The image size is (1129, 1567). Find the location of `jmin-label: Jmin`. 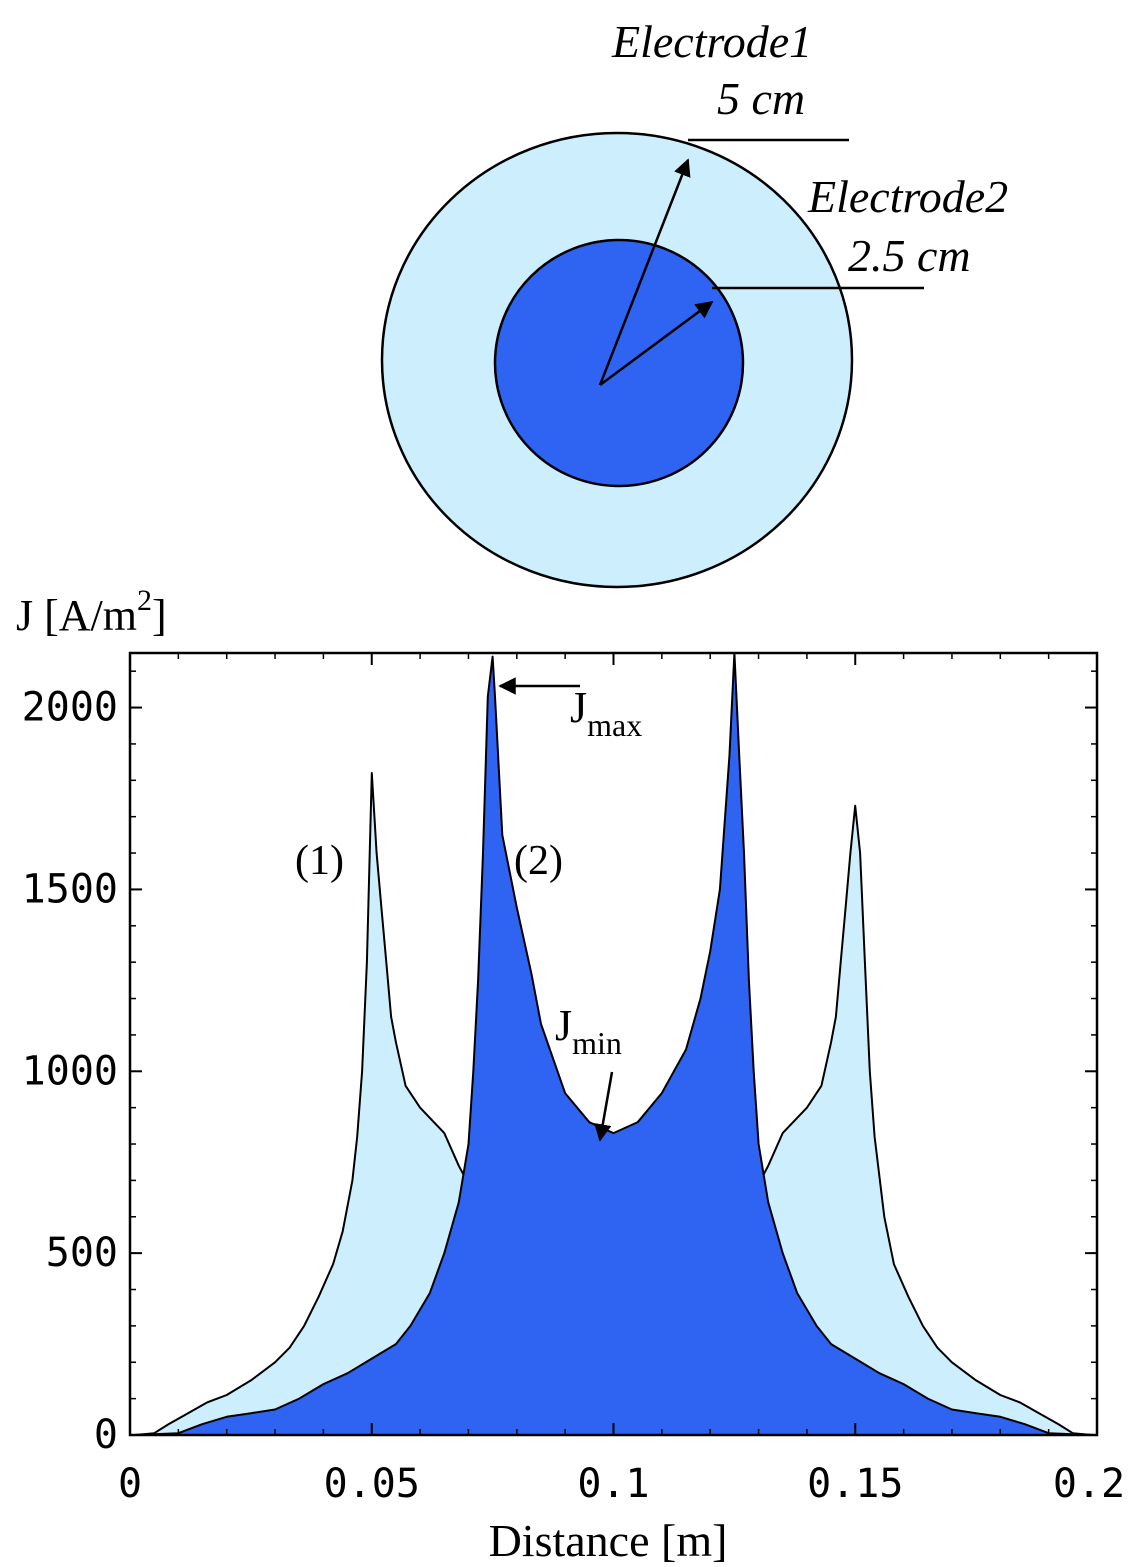

jmin-label: Jmin is located at coordinates (588, 1031).